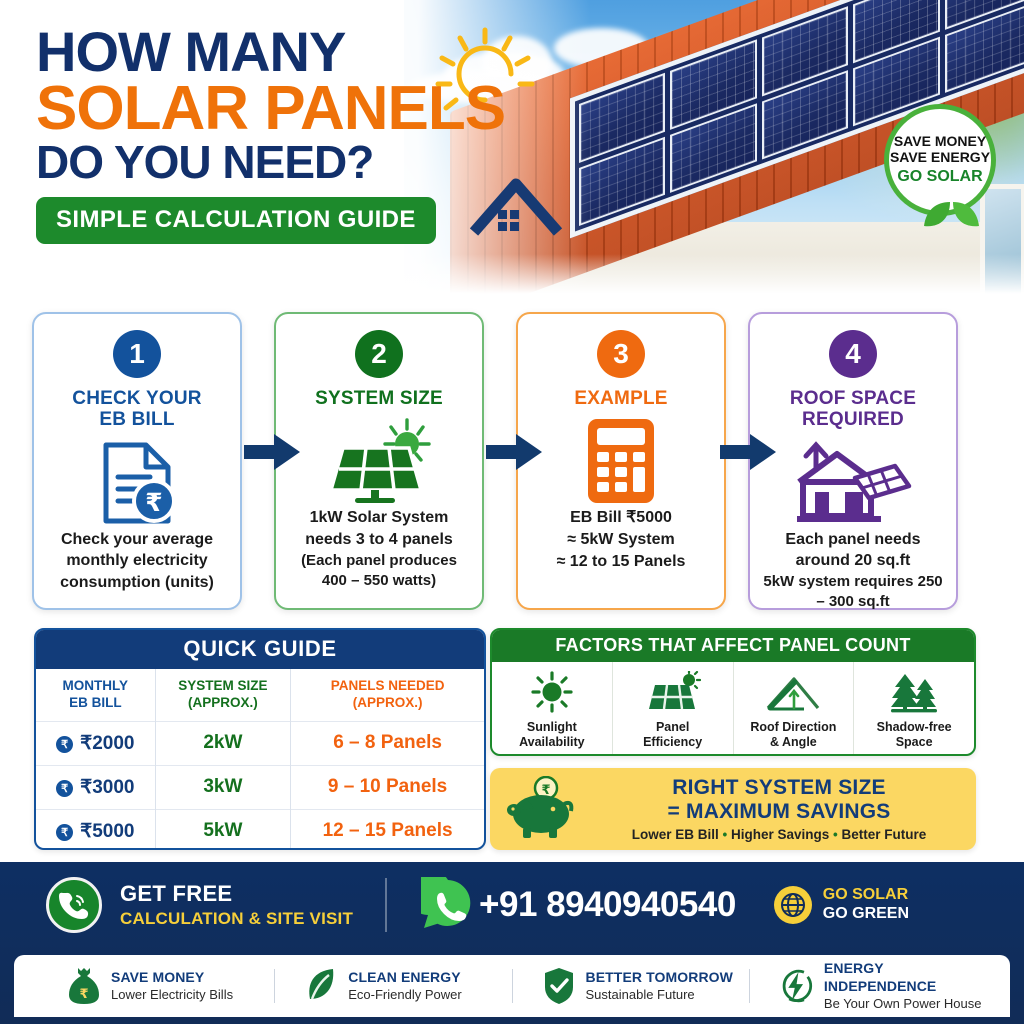 This screenshot has width=1024, height=1024. What do you see at coordinates (640, 995) in the screenshot?
I see `benefit-sub: Sustainable Future` at bounding box center [640, 995].